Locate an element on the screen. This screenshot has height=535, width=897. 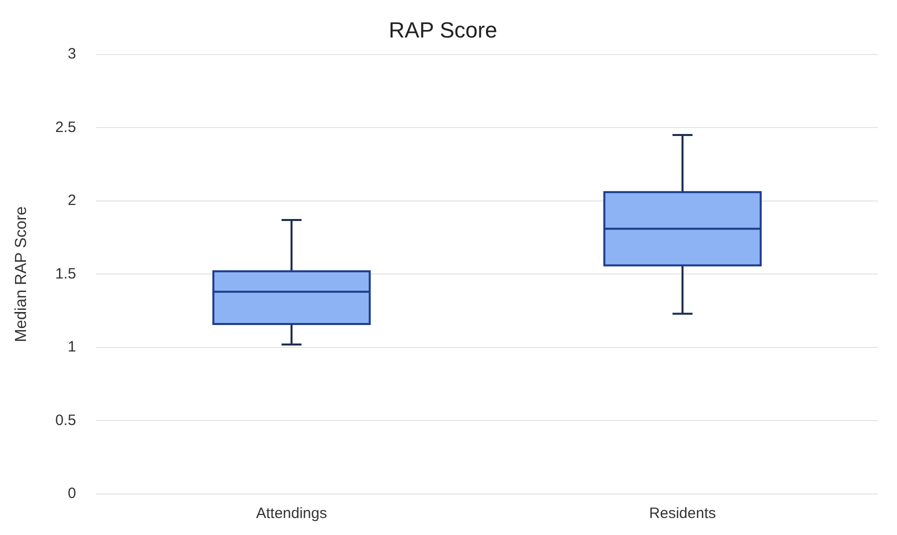
y-axis-title: Median RAP Score is located at coordinates (21, 274).